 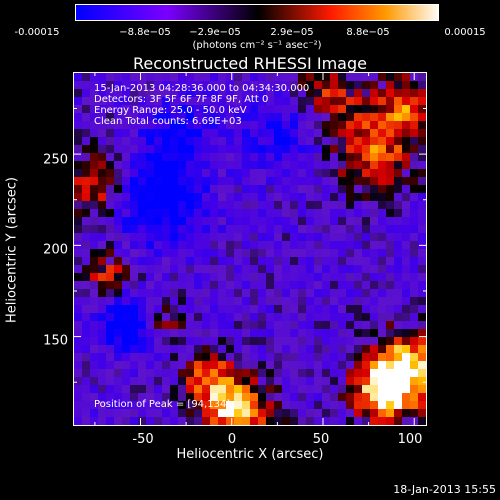 What do you see at coordinates (37, 32) in the screenshot?
I see `colorbar-label-min: -0.00015` at bounding box center [37, 32].